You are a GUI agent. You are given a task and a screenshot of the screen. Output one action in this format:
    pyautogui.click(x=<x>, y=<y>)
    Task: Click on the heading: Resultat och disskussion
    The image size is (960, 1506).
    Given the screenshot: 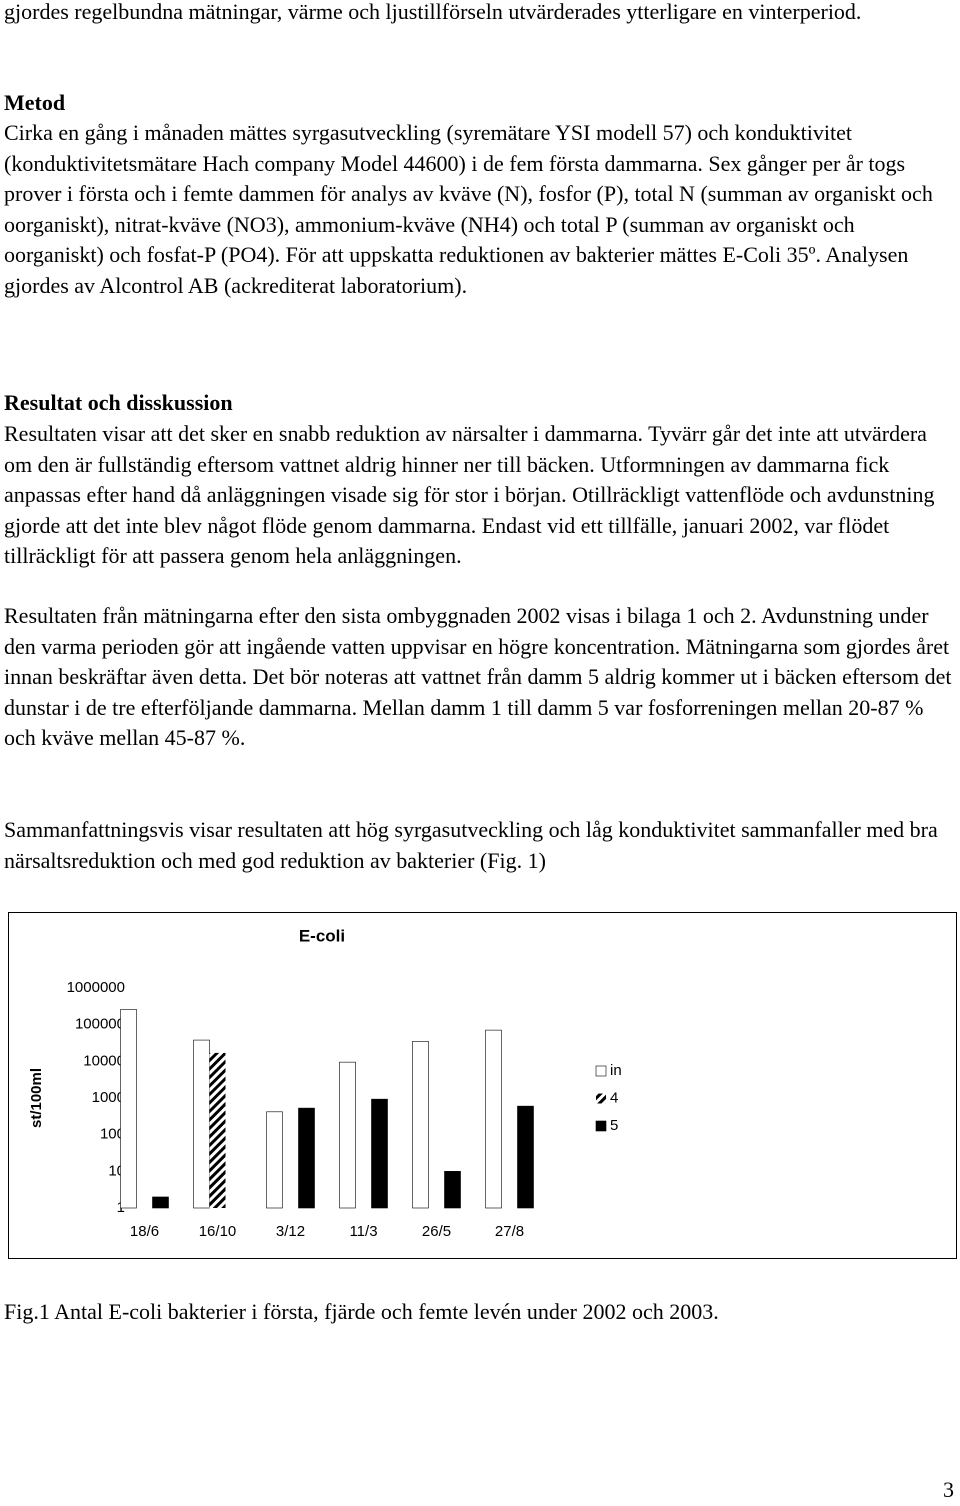 What is the action you would take?
    pyautogui.click(x=118, y=402)
    